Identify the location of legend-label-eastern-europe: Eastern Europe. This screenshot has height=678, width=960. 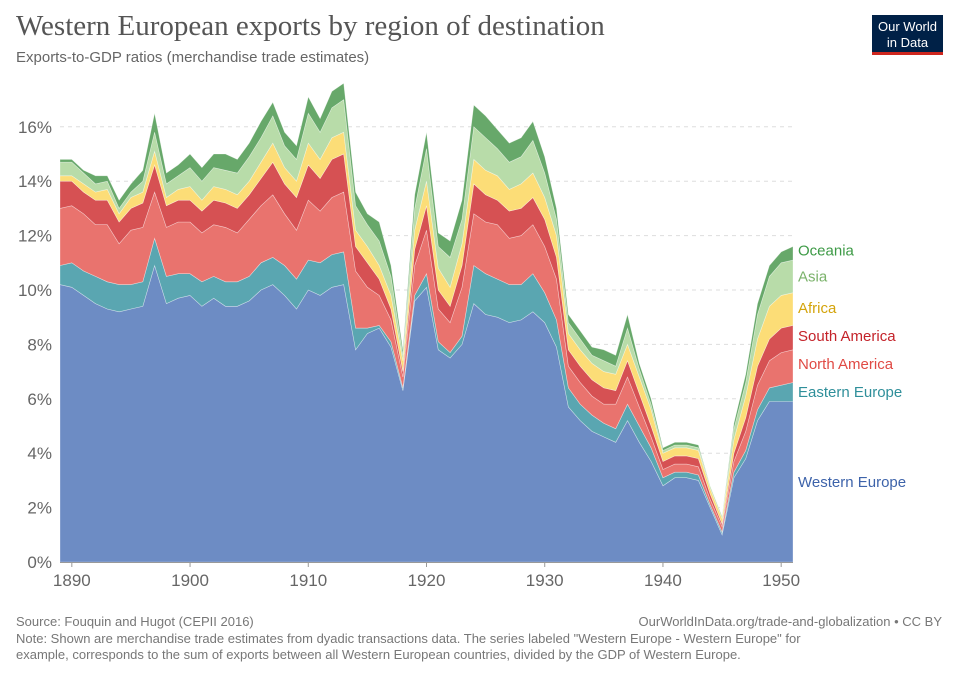
(850, 392).